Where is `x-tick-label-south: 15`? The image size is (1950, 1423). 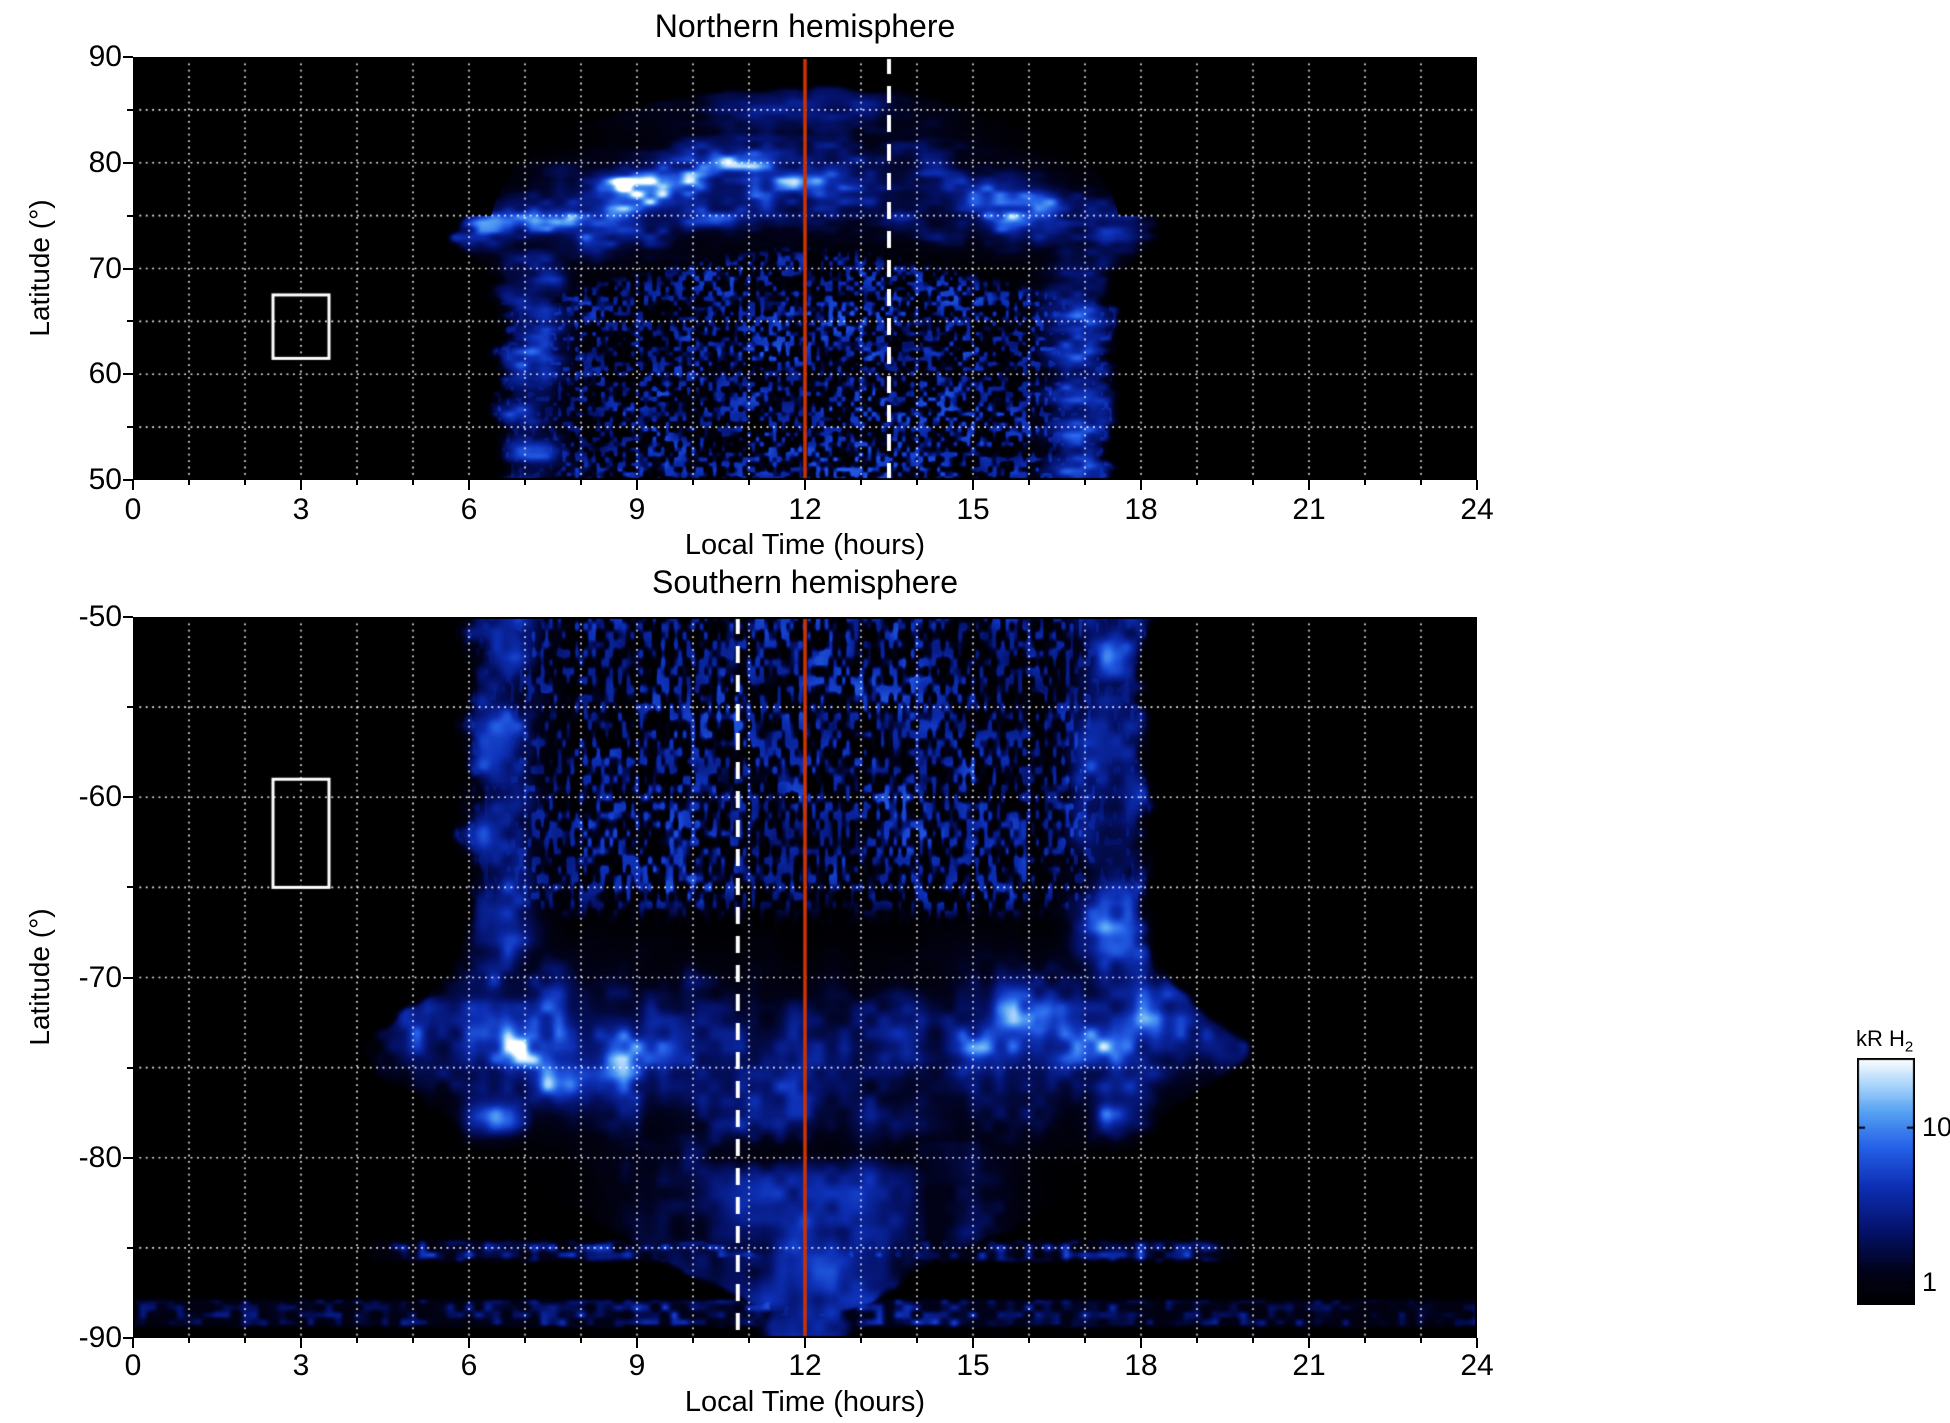 x-tick-label-south: 15 is located at coordinates (973, 1365).